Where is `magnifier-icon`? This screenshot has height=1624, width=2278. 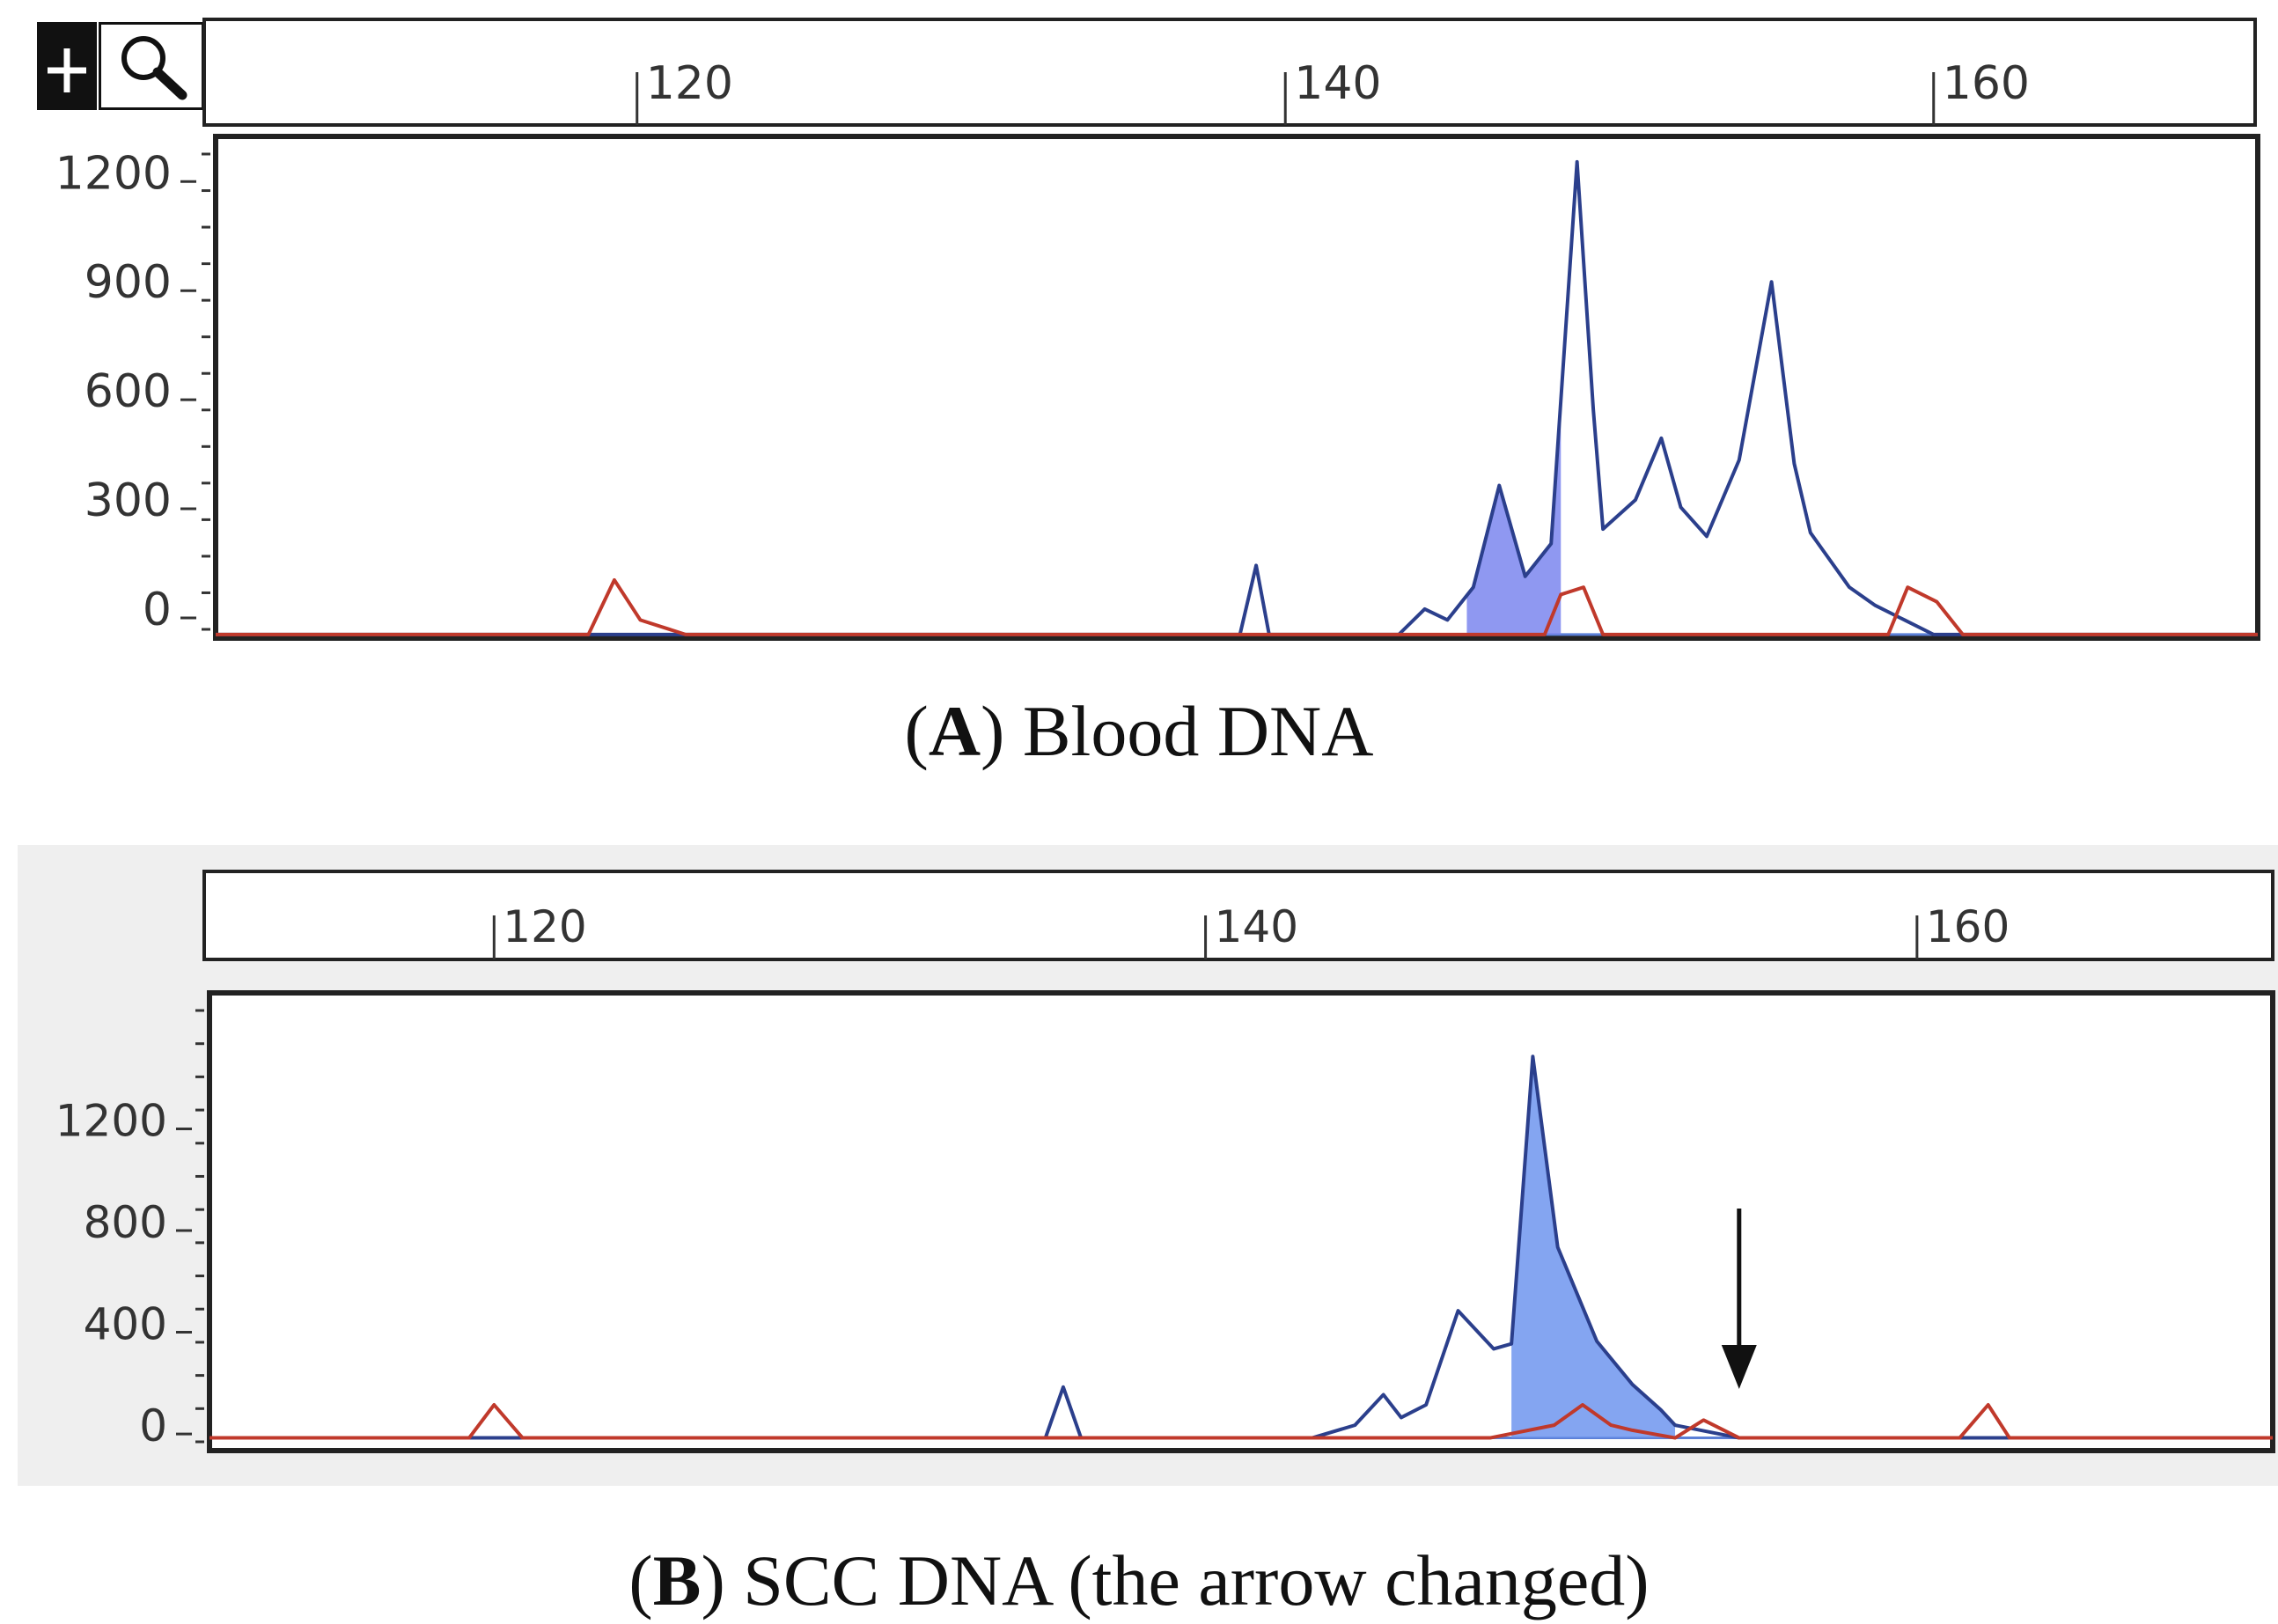
magnifier-icon is located at coordinates (154, 68).